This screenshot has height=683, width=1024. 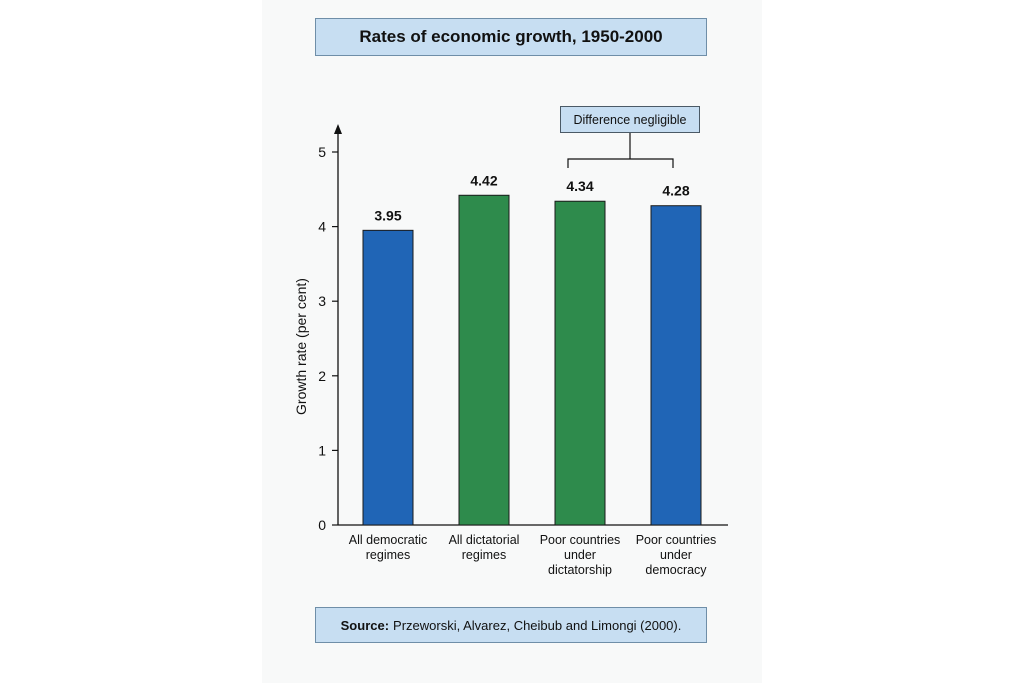 What do you see at coordinates (676, 570) in the screenshot?
I see `category-label-line: democracy` at bounding box center [676, 570].